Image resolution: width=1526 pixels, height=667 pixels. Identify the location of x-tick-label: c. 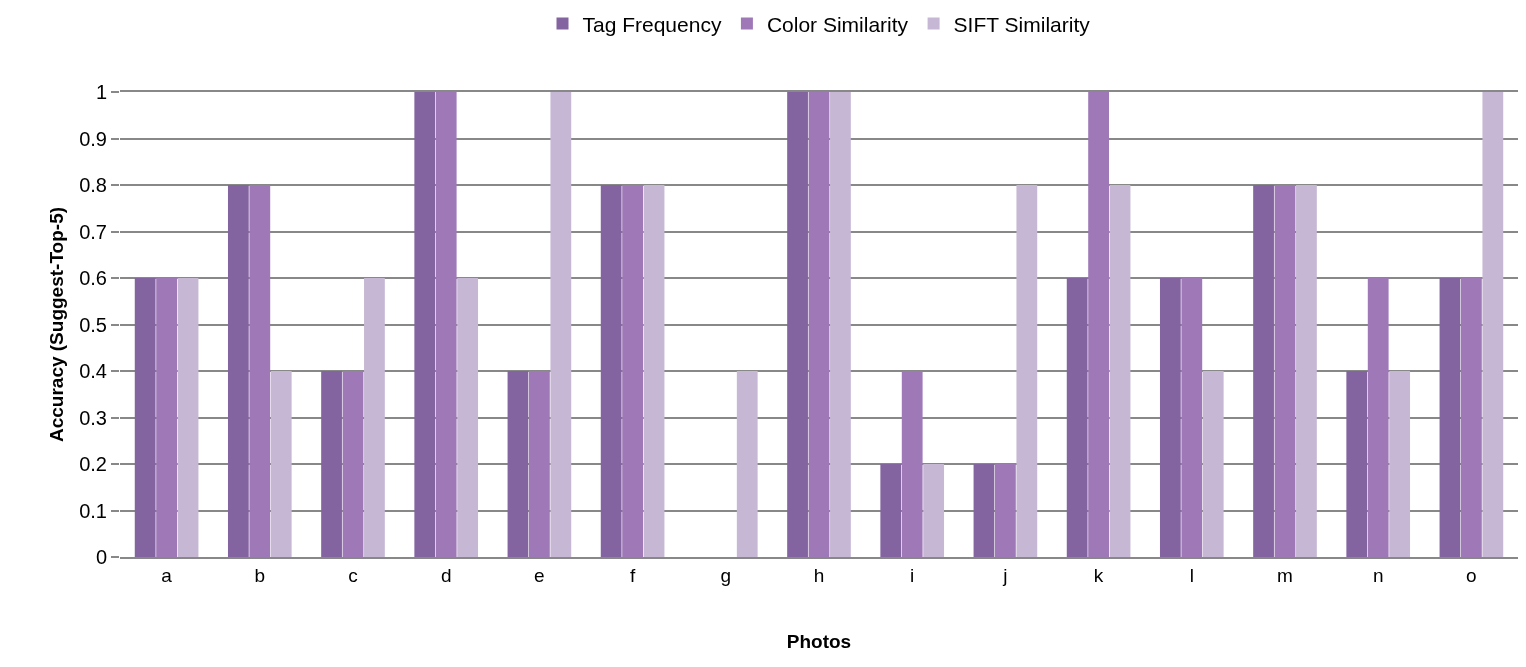
(353, 575).